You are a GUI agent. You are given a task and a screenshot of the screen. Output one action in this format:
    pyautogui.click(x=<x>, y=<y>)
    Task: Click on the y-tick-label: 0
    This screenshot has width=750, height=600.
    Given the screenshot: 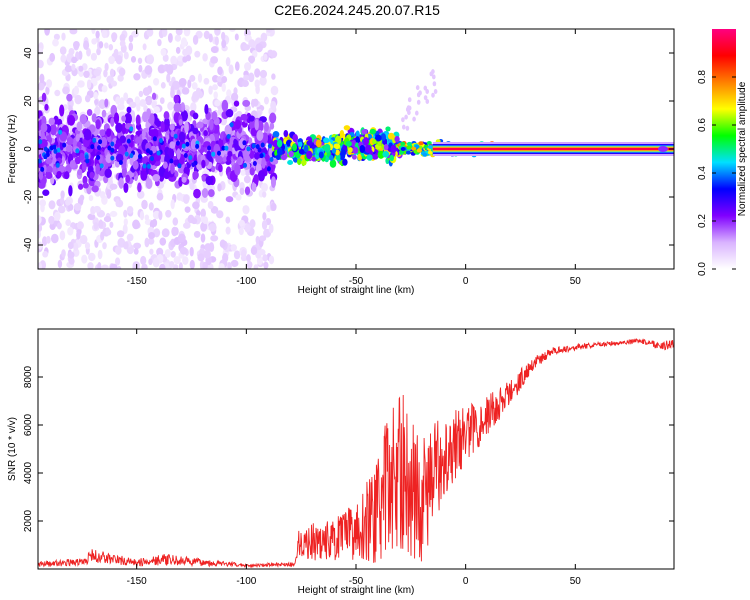 What is the action you would take?
    pyautogui.click(x=28, y=149)
    